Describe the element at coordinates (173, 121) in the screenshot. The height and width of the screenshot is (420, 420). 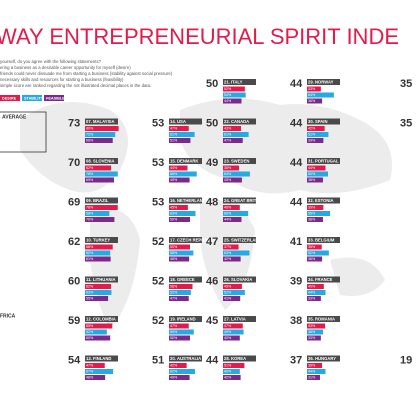
I see `rank: 14.` at that location.